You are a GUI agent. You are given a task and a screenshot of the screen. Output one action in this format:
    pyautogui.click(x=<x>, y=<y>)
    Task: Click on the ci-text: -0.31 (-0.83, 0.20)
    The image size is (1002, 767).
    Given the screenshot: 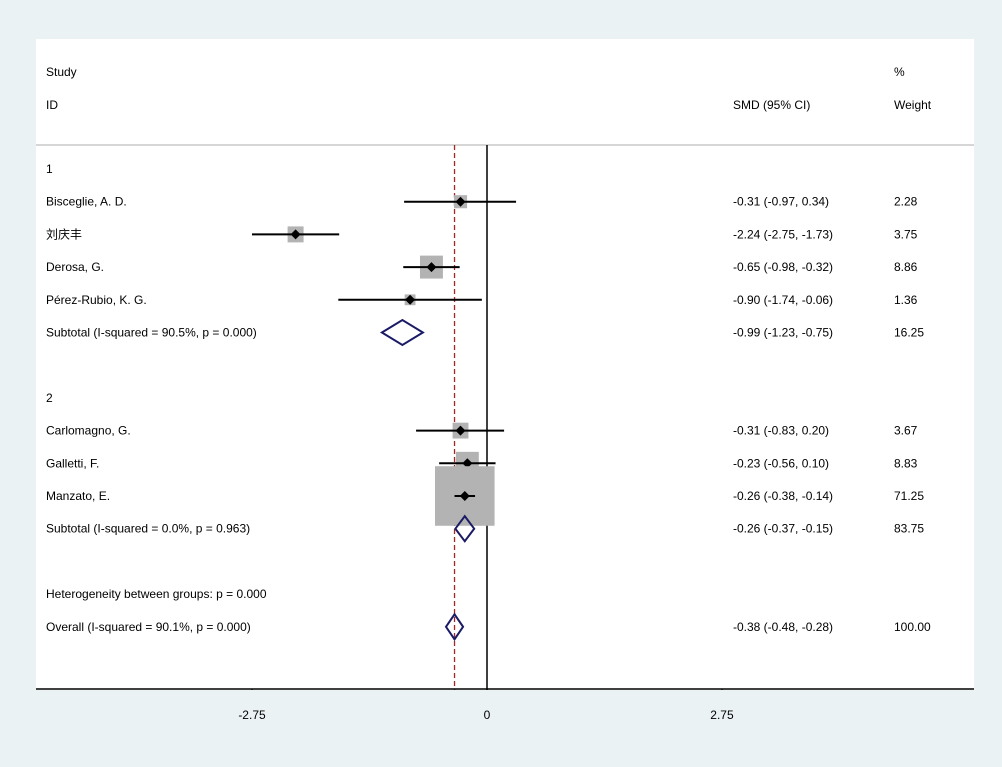 What is the action you would take?
    pyautogui.click(x=781, y=431)
    